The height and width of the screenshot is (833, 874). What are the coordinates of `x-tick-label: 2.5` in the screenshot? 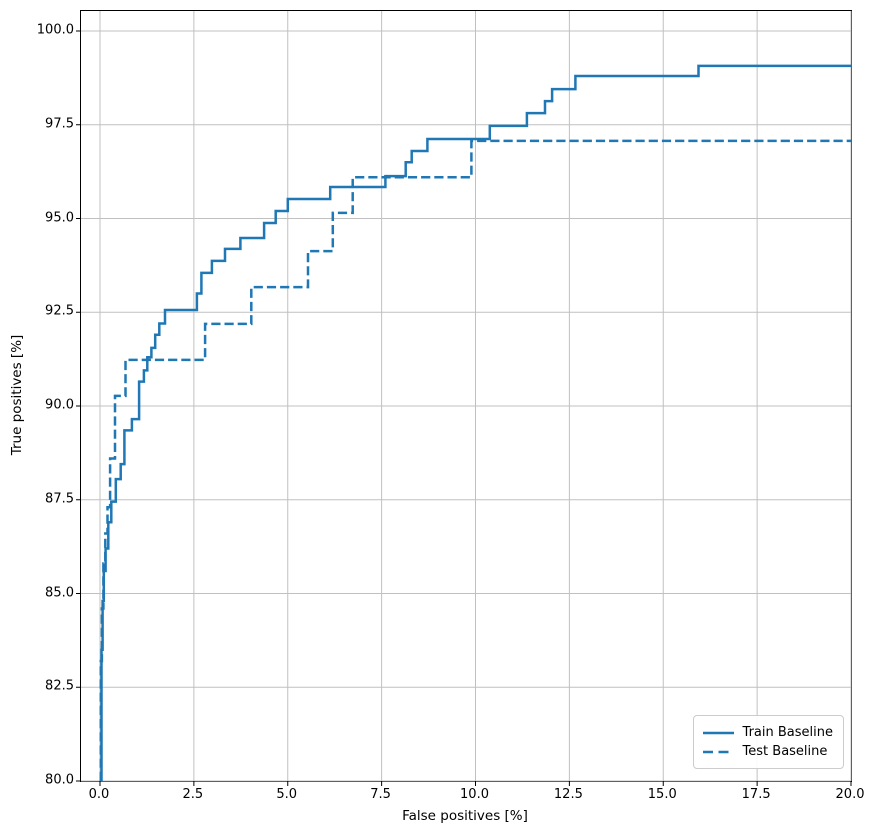 It's located at (193, 794).